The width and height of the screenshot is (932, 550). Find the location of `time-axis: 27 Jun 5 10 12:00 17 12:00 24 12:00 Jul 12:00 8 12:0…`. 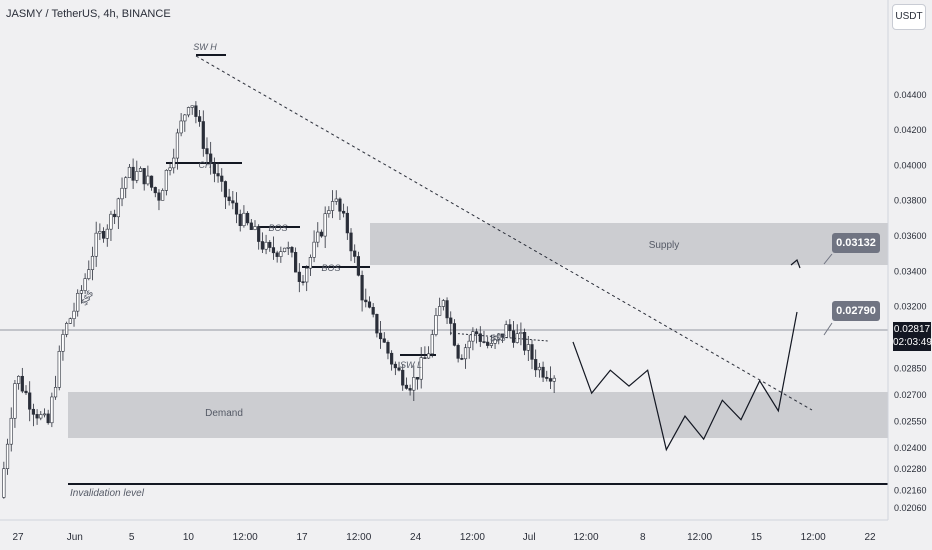

time-axis: 27 Jun 5 10 12:00 17 12:00 24 12:00 Jul 12:00 8 12:0… is located at coordinates (444, 537).